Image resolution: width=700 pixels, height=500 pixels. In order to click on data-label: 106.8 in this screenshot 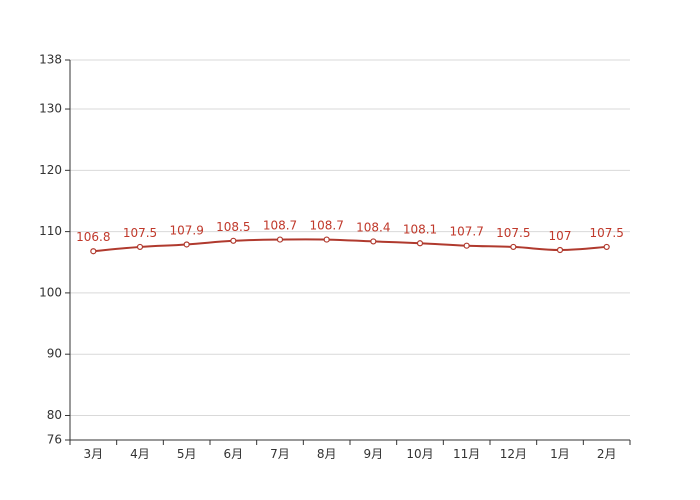, I will do `click(93, 237)`.